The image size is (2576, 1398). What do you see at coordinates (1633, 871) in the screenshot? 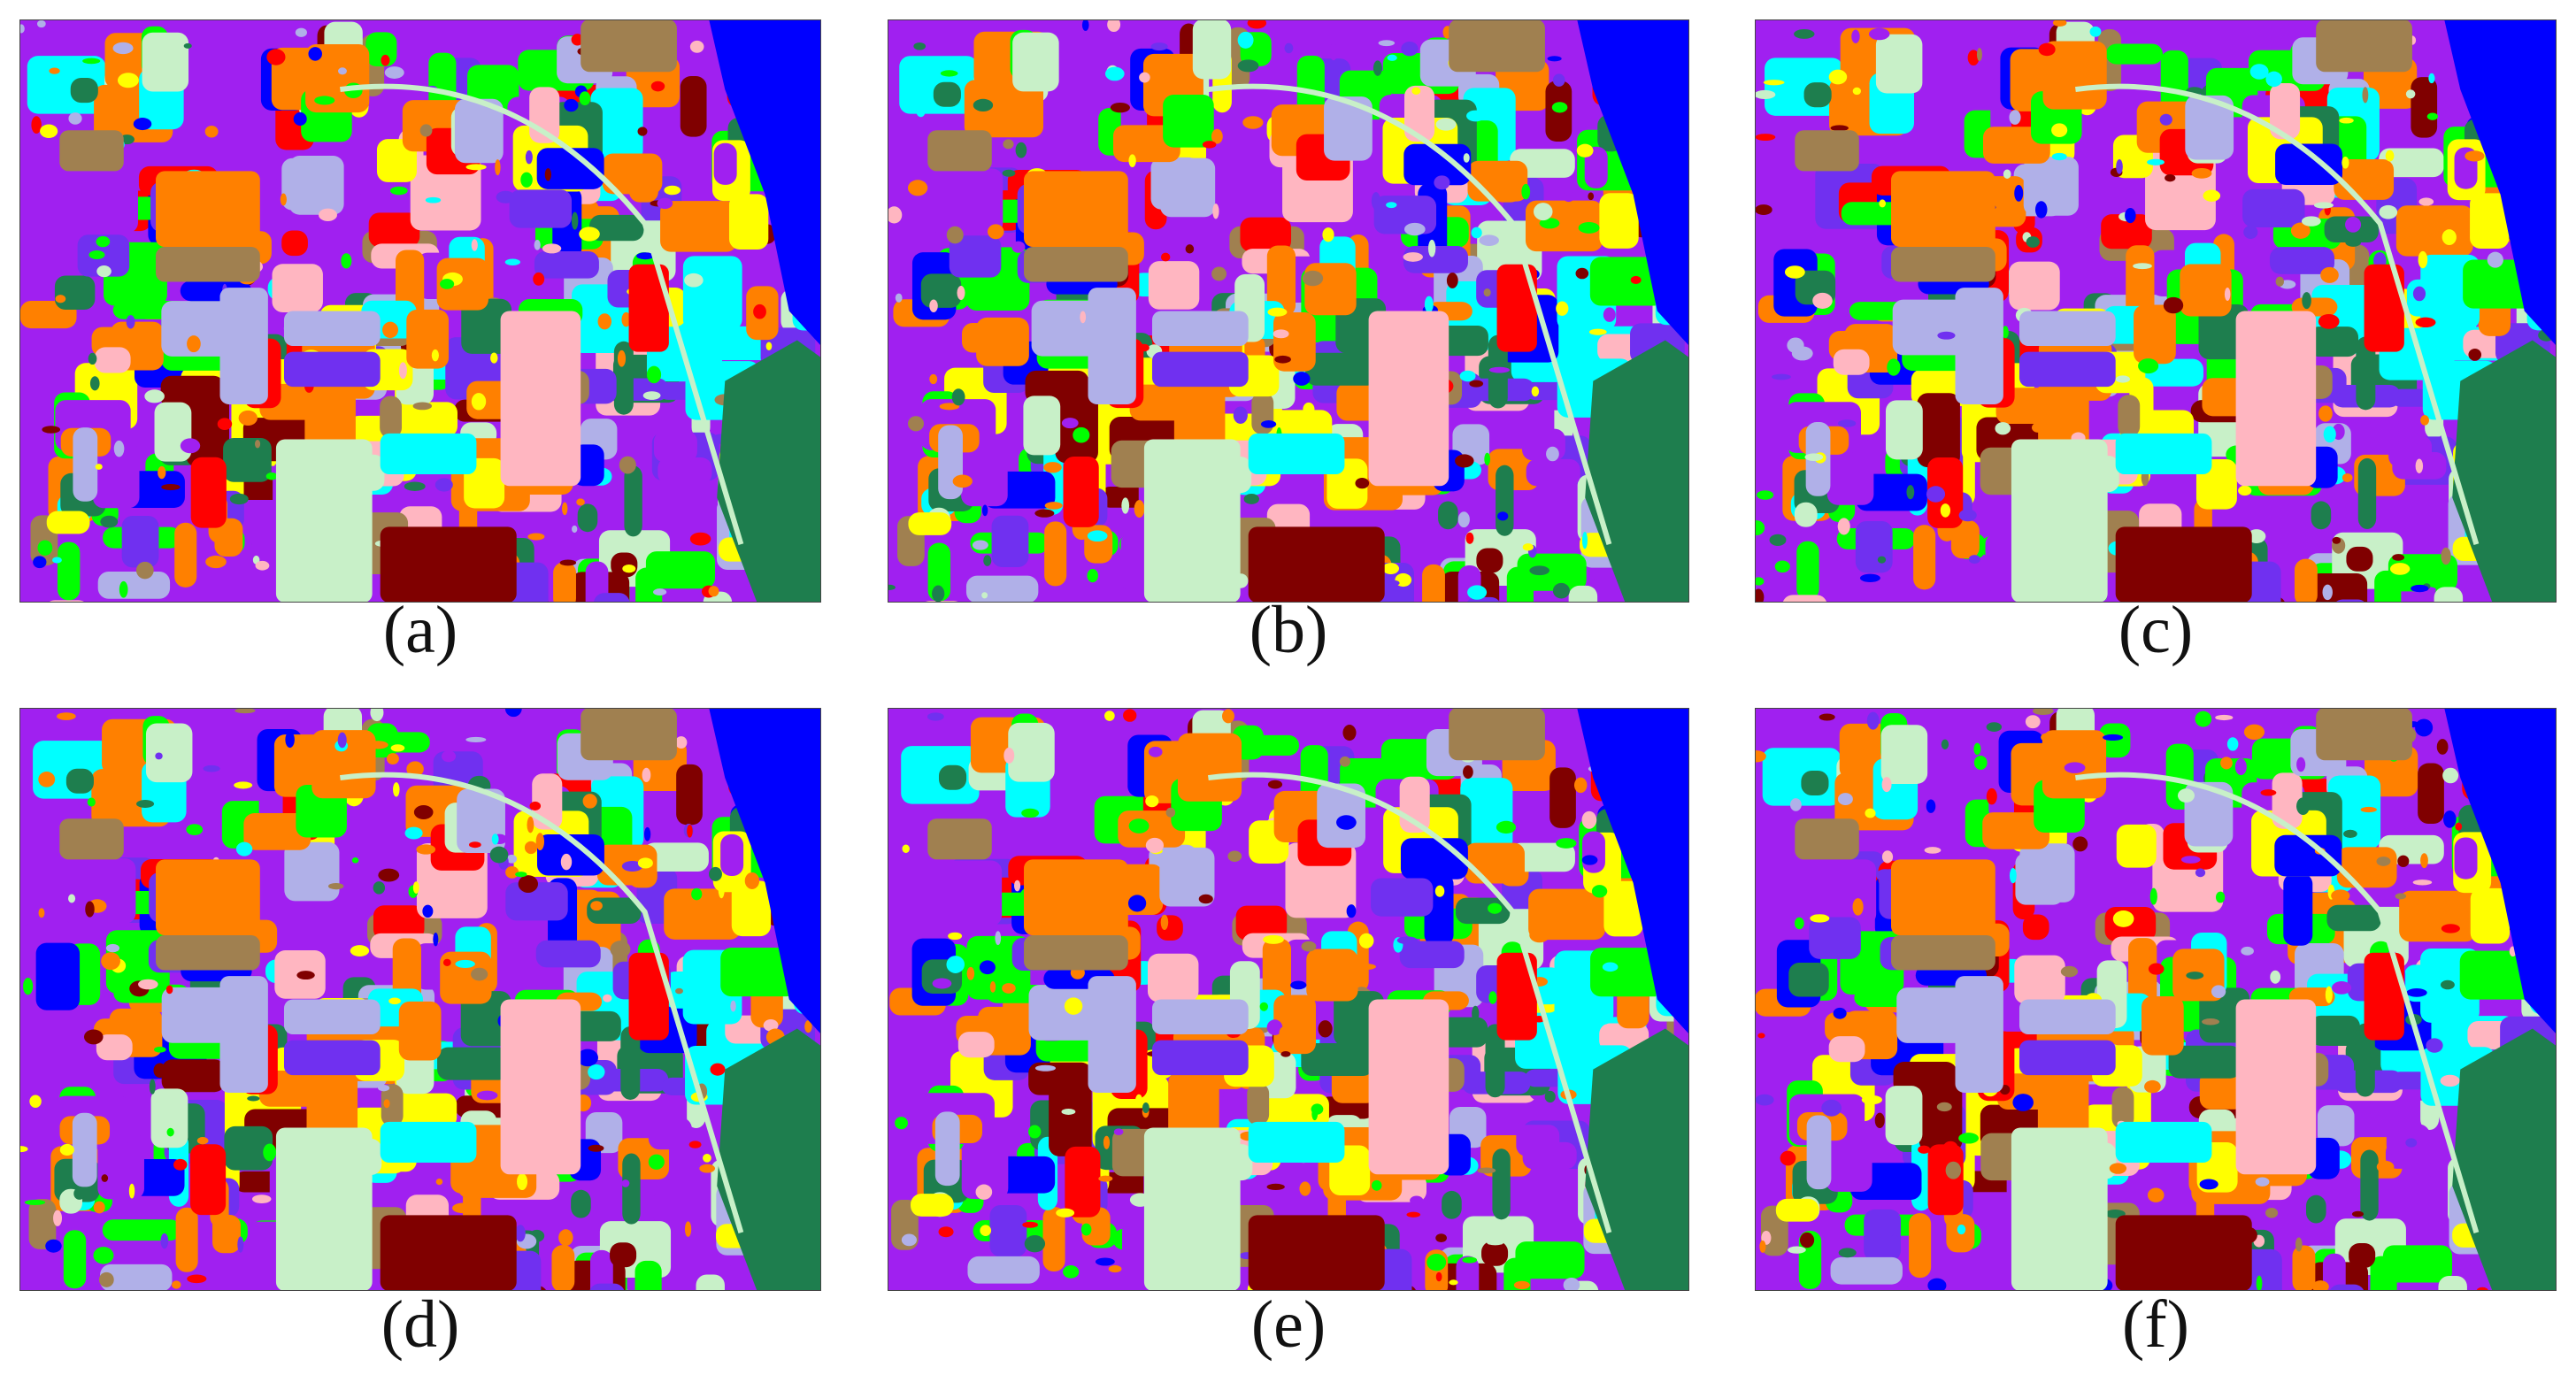
I see `water` at bounding box center [1633, 871].